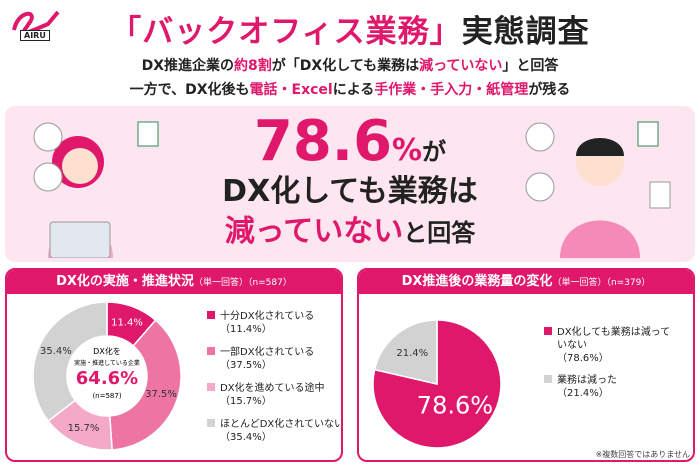  What do you see at coordinates (451, 90) in the screenshot?
I see `subtitle-highlight: 手作業・手入力・紙管理` at bounding box center [451, 90].